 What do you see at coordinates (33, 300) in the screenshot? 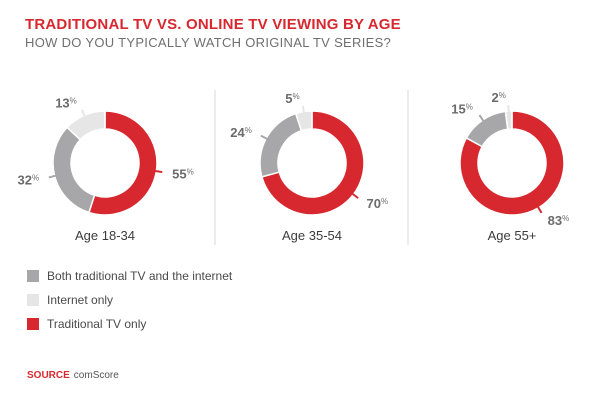
I see `legend-swatch-internet` at bounding box center [33, 300].